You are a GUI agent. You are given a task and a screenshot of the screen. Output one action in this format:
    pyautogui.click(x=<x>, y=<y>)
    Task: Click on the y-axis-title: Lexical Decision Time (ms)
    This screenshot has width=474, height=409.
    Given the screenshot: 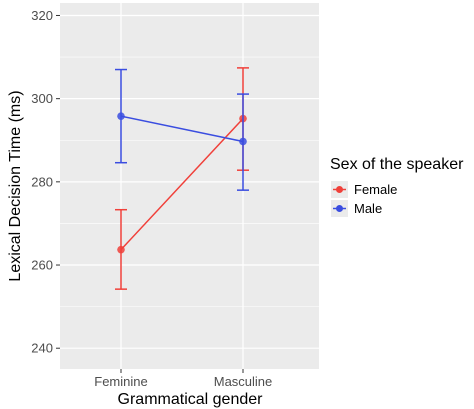 What is the action you would take?
    pyautogui.click(x=15, y=185)
    